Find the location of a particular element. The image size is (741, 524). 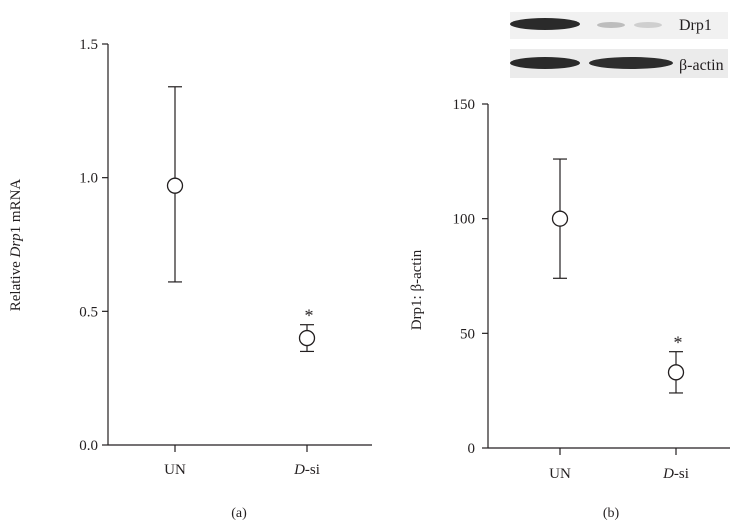

blot-label-drp1: Drp1 is located at coordinates (695, 25).